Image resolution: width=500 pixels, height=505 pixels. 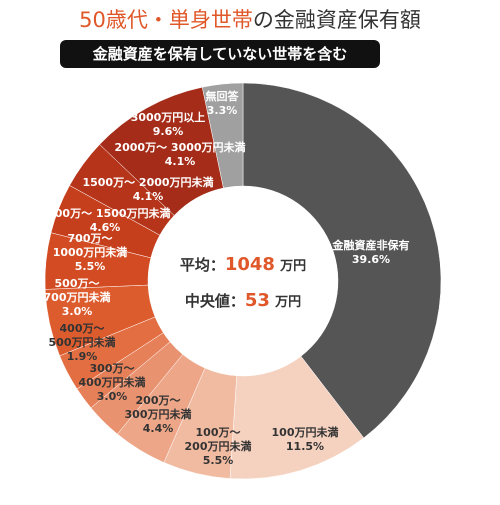 What do you see at coordinates (220, 54) in the screenshot?
I see `subtitle: 金融資産を保有していない世帯を含む` at bounding box center [220, 54].